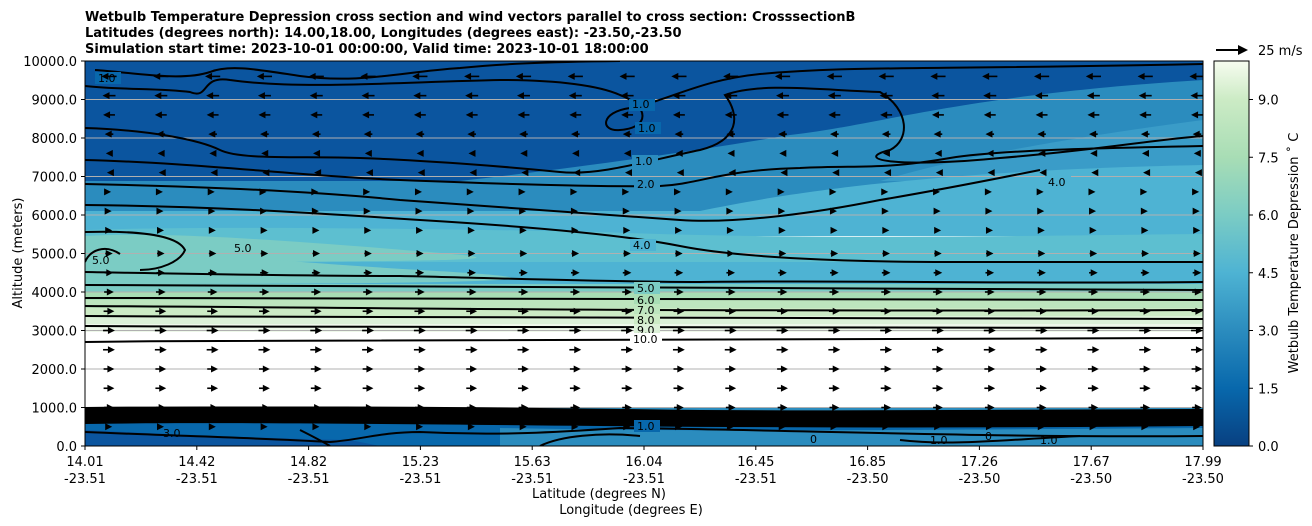  Describe the element at coordinates (646, 310) in the screenshot. I see `clabel-7: 7.0` at that location.